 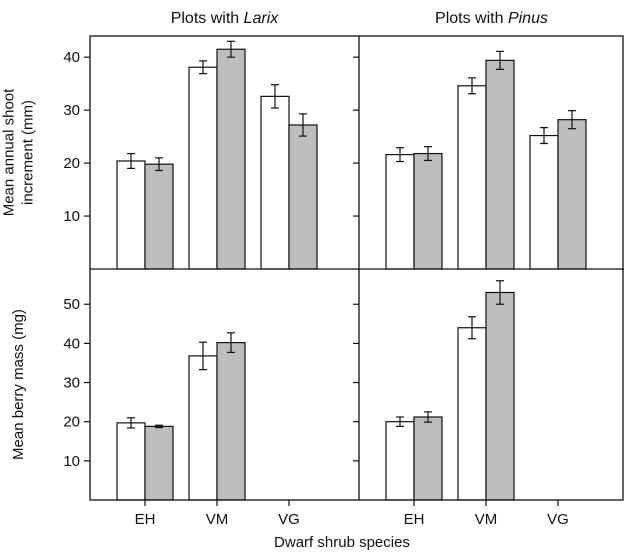 I want to click on bar-r1-p1-EH-grey, so click(x=428, y=458).